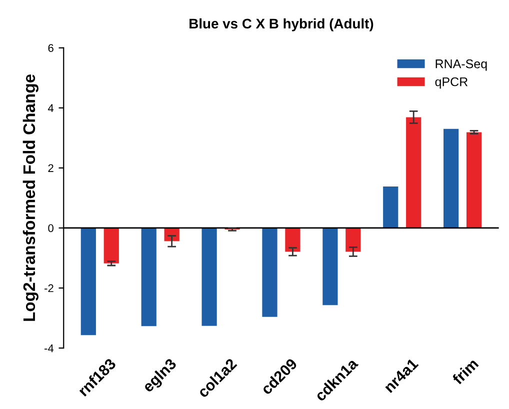  What do you see at coordinates (461, 65) in the screenshot?
I see `legend-label: RNA-Seq` at bounding box center [461, 65].